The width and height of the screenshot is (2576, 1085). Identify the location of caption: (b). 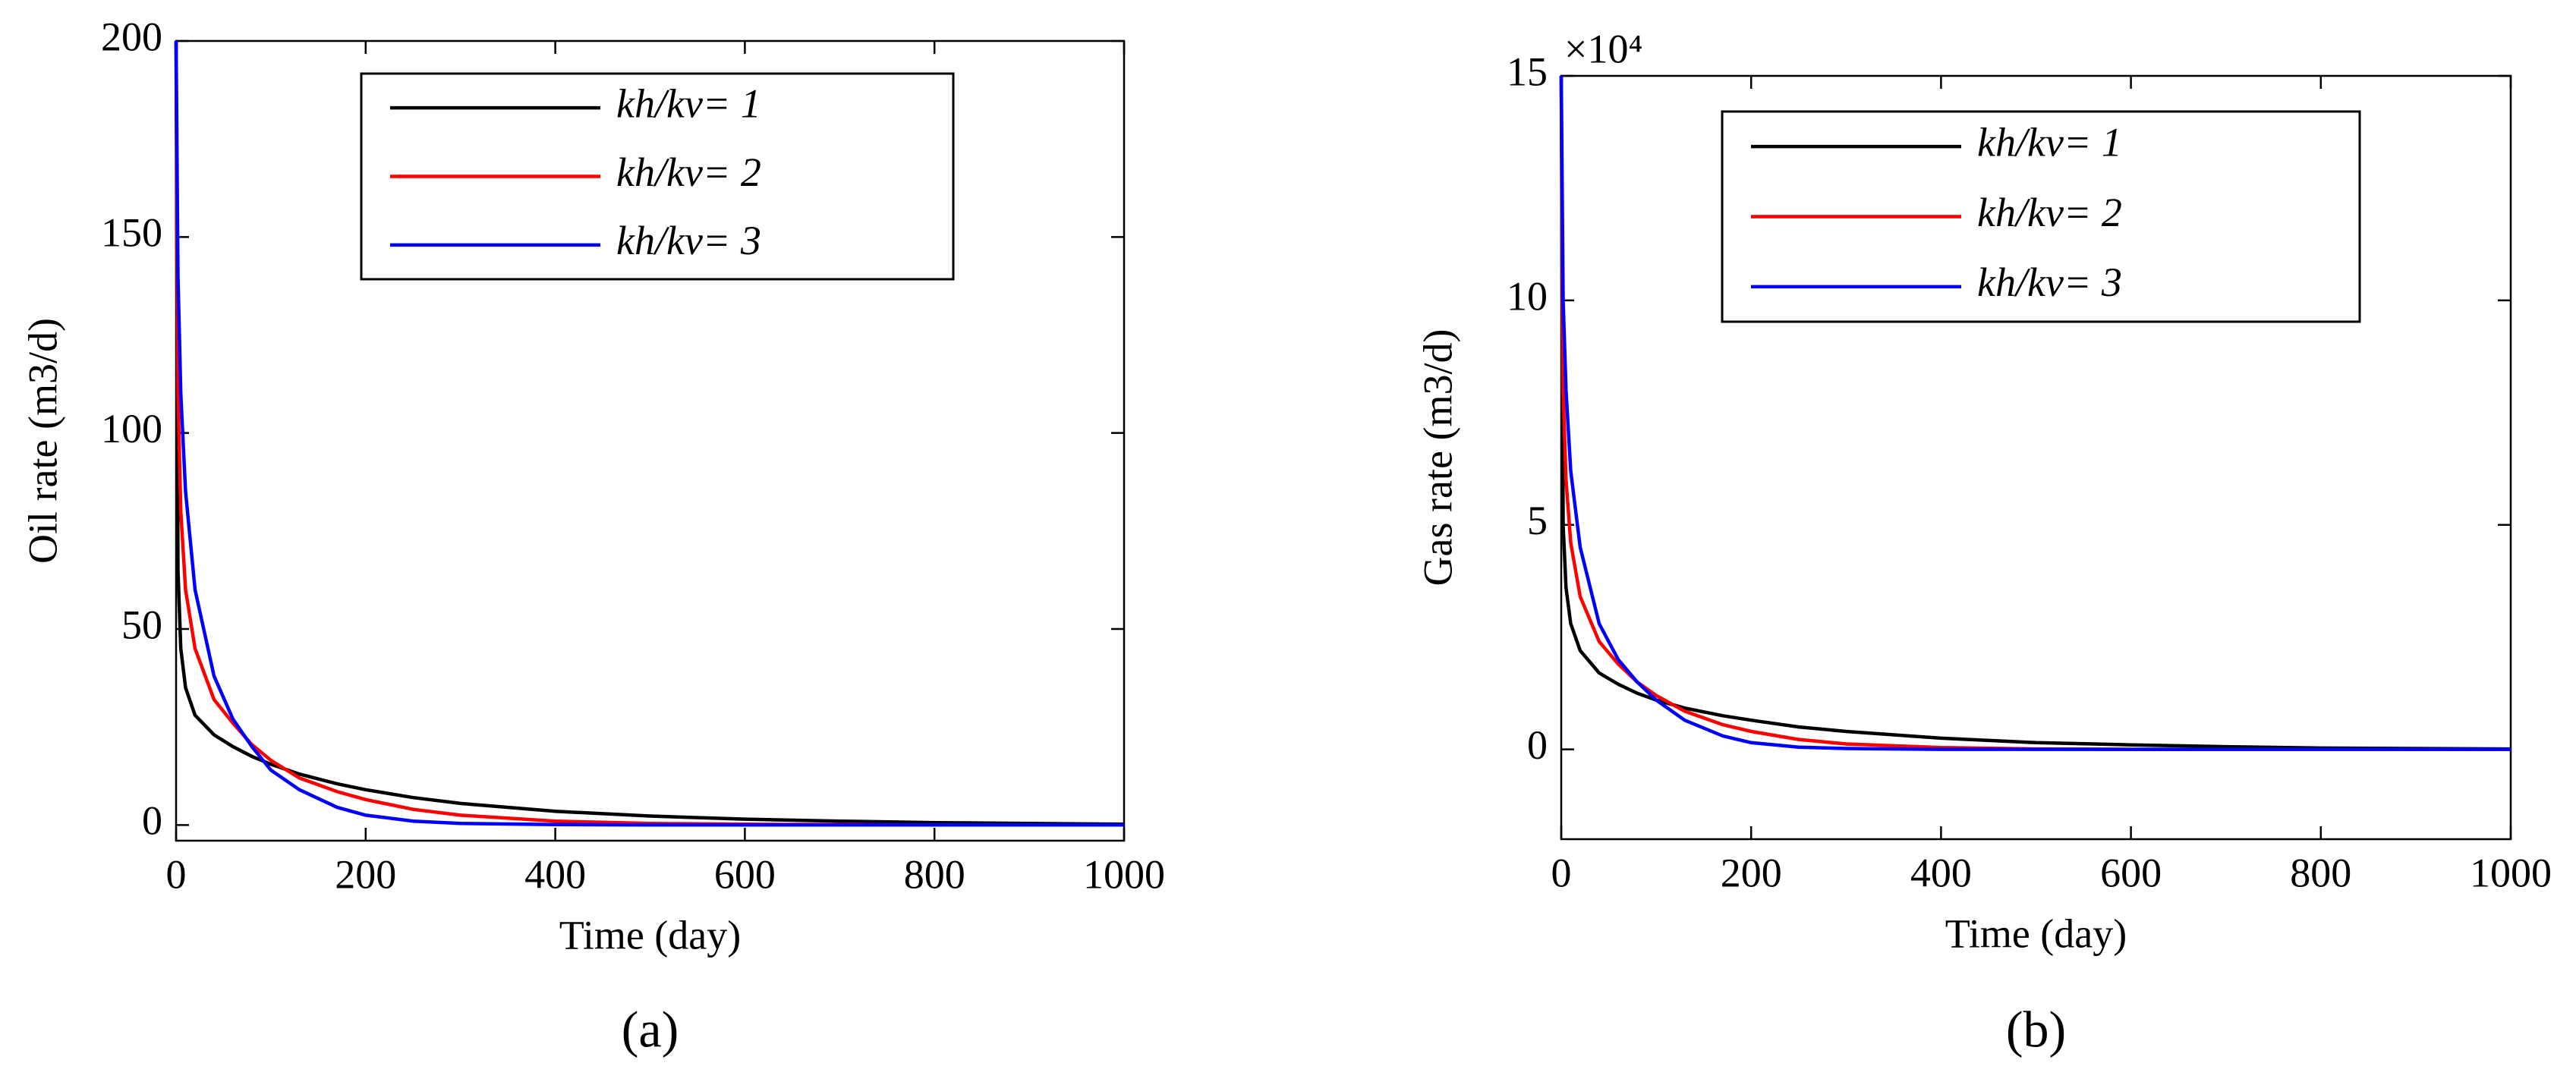
(2036, 1029).